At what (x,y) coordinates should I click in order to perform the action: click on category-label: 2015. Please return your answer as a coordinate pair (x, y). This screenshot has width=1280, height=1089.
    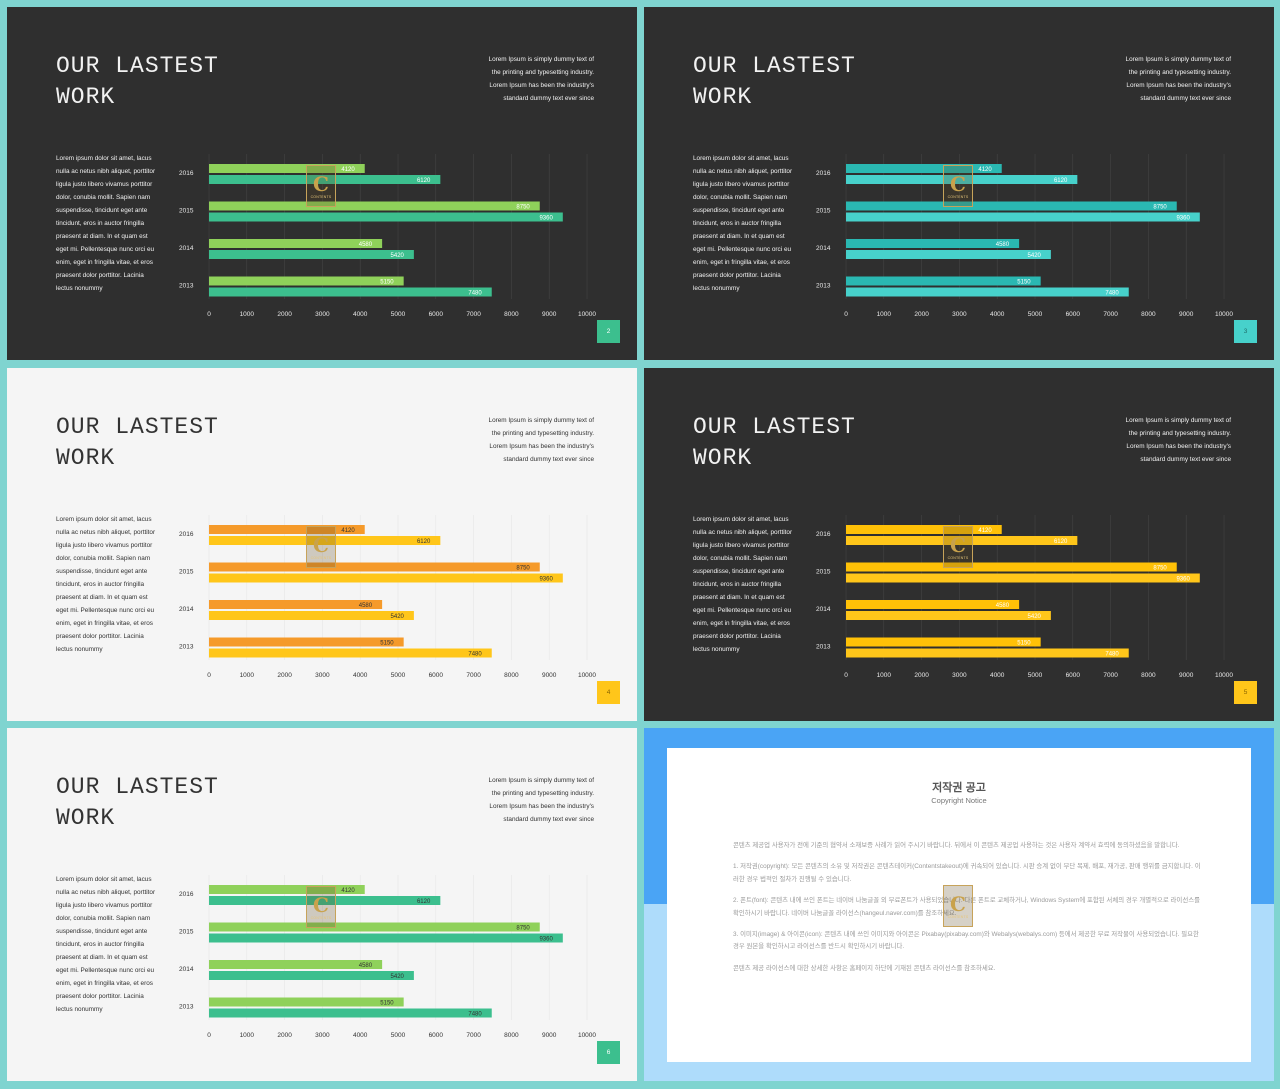
    Looking at the image, I should click on (186, 572).